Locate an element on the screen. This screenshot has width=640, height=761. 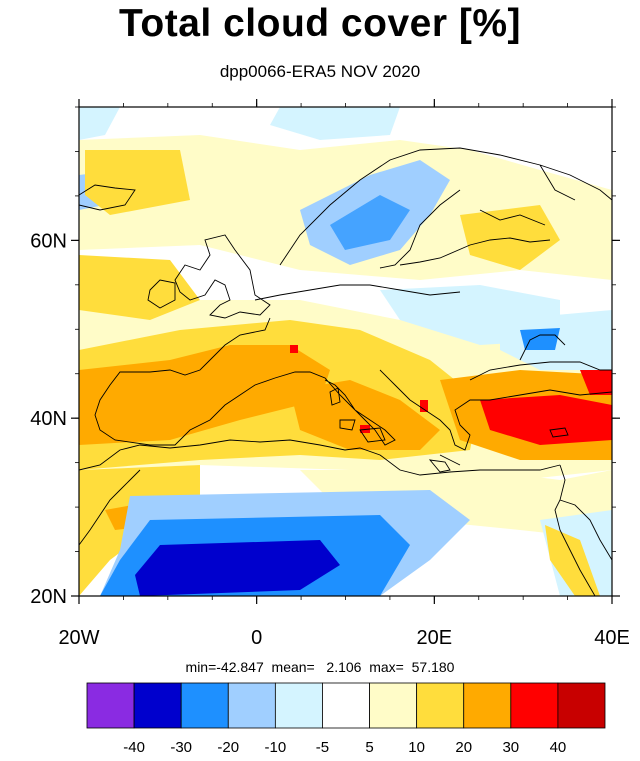
field-ukraine-blue is located at coordinates (540, 339).